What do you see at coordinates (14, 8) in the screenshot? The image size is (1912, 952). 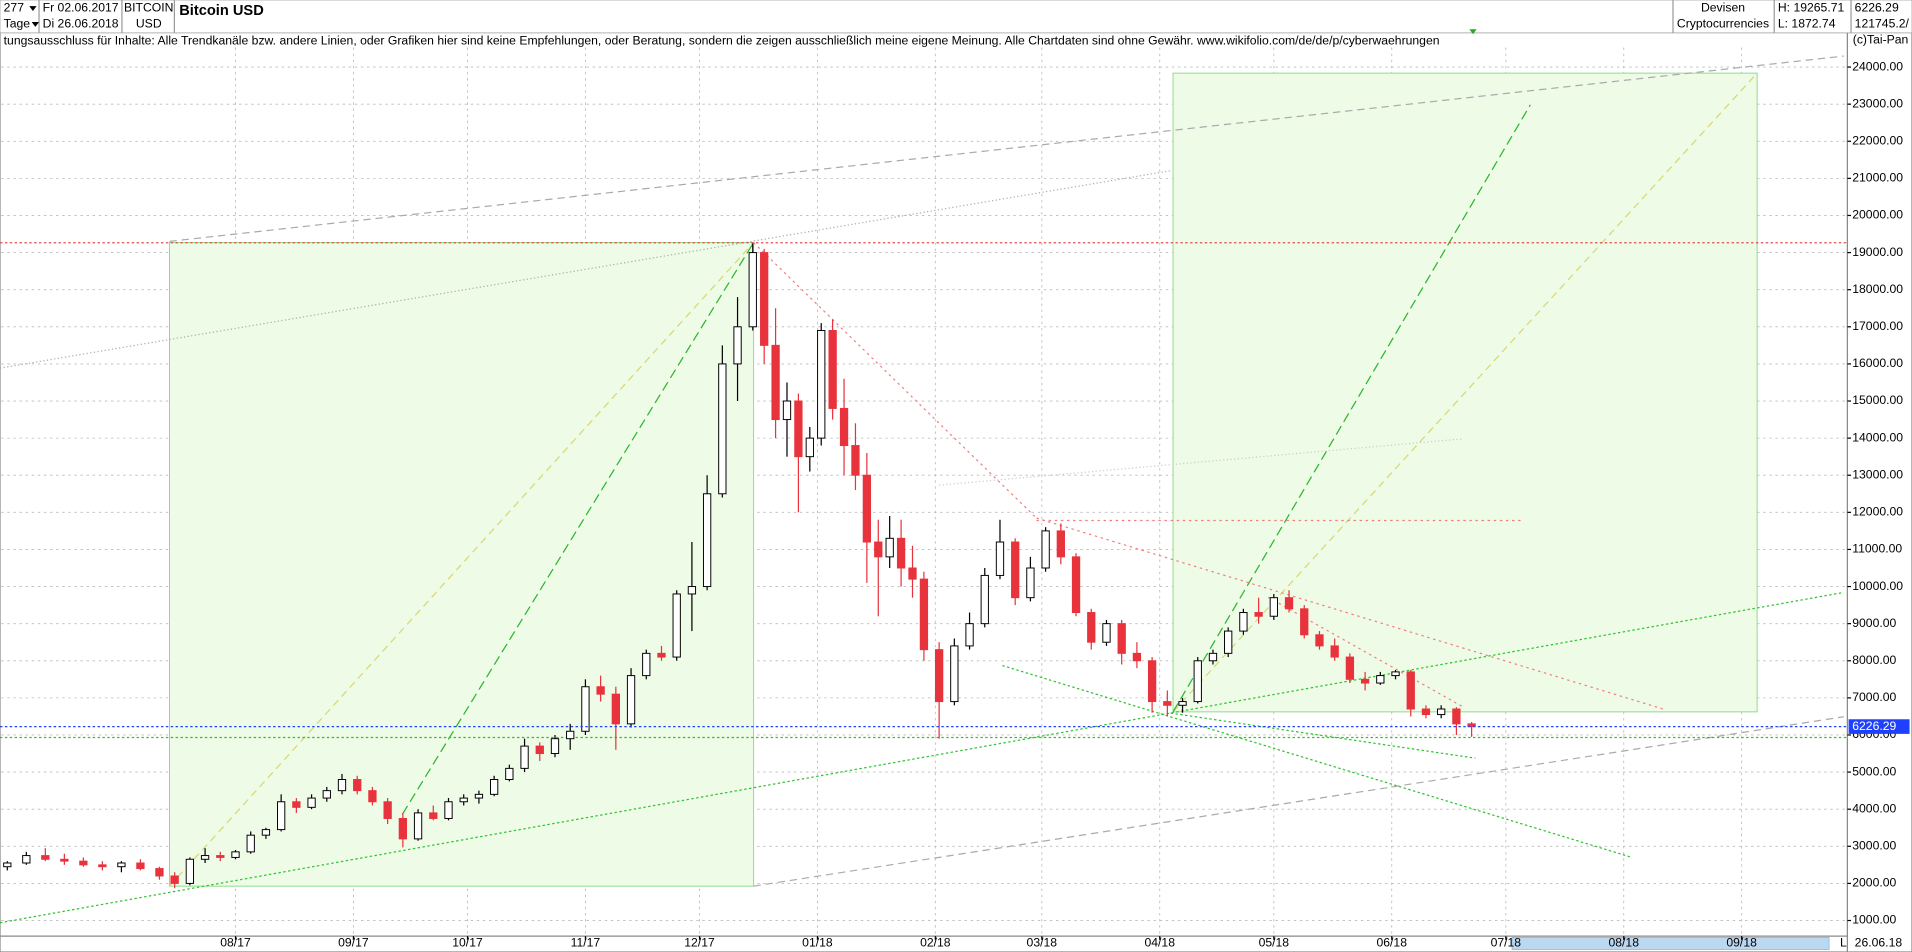 I see `count-select: 277` at bounding box center [14, 8].